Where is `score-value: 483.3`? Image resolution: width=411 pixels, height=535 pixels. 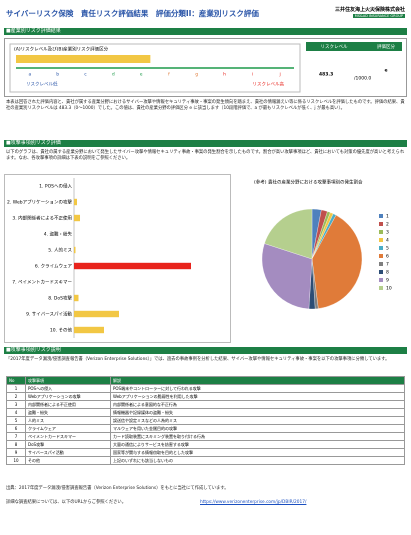
score-value: 483.3 is located at coordinates (326, 75).